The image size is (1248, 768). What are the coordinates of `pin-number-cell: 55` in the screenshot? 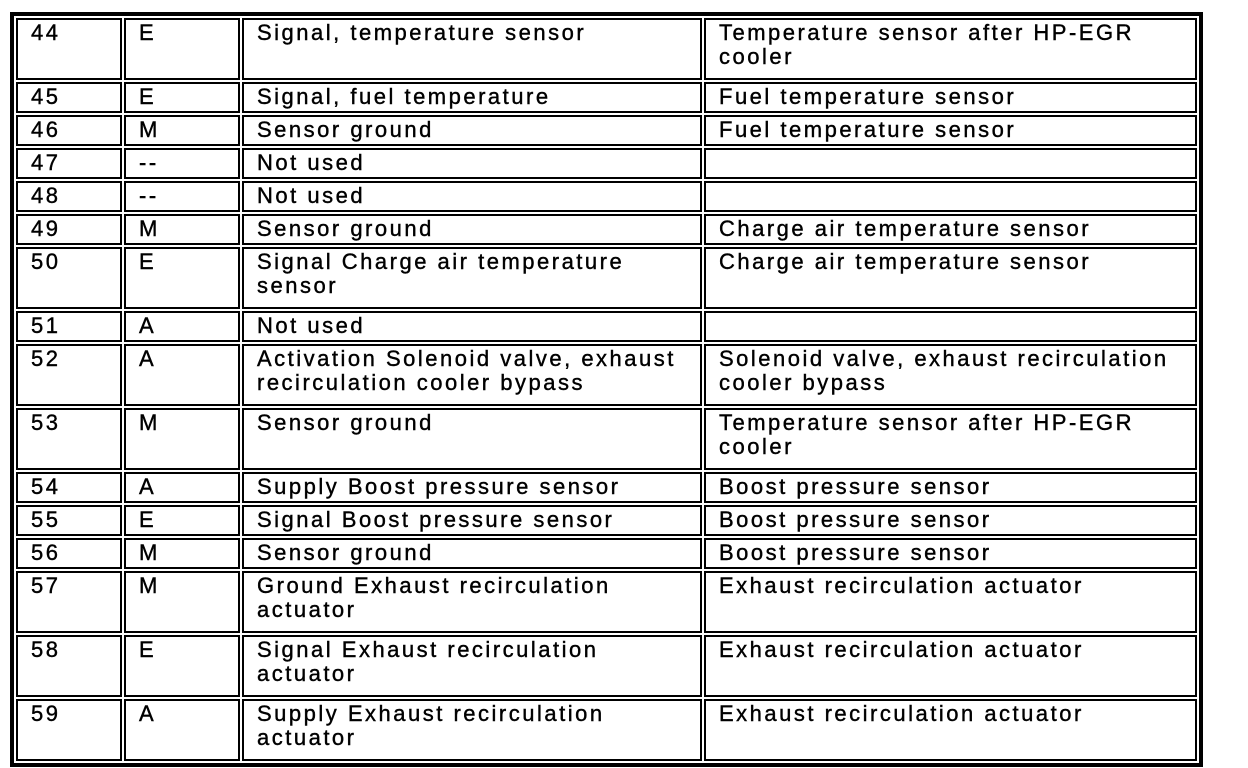 It's located at (69, 520).